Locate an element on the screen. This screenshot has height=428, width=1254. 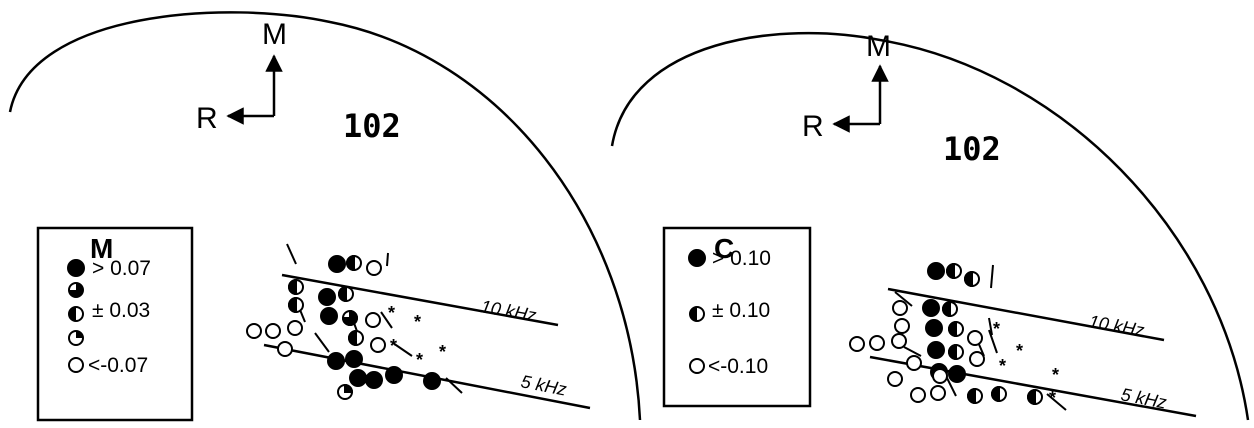
legend-row-quarter is located at coordinates (76, 338).